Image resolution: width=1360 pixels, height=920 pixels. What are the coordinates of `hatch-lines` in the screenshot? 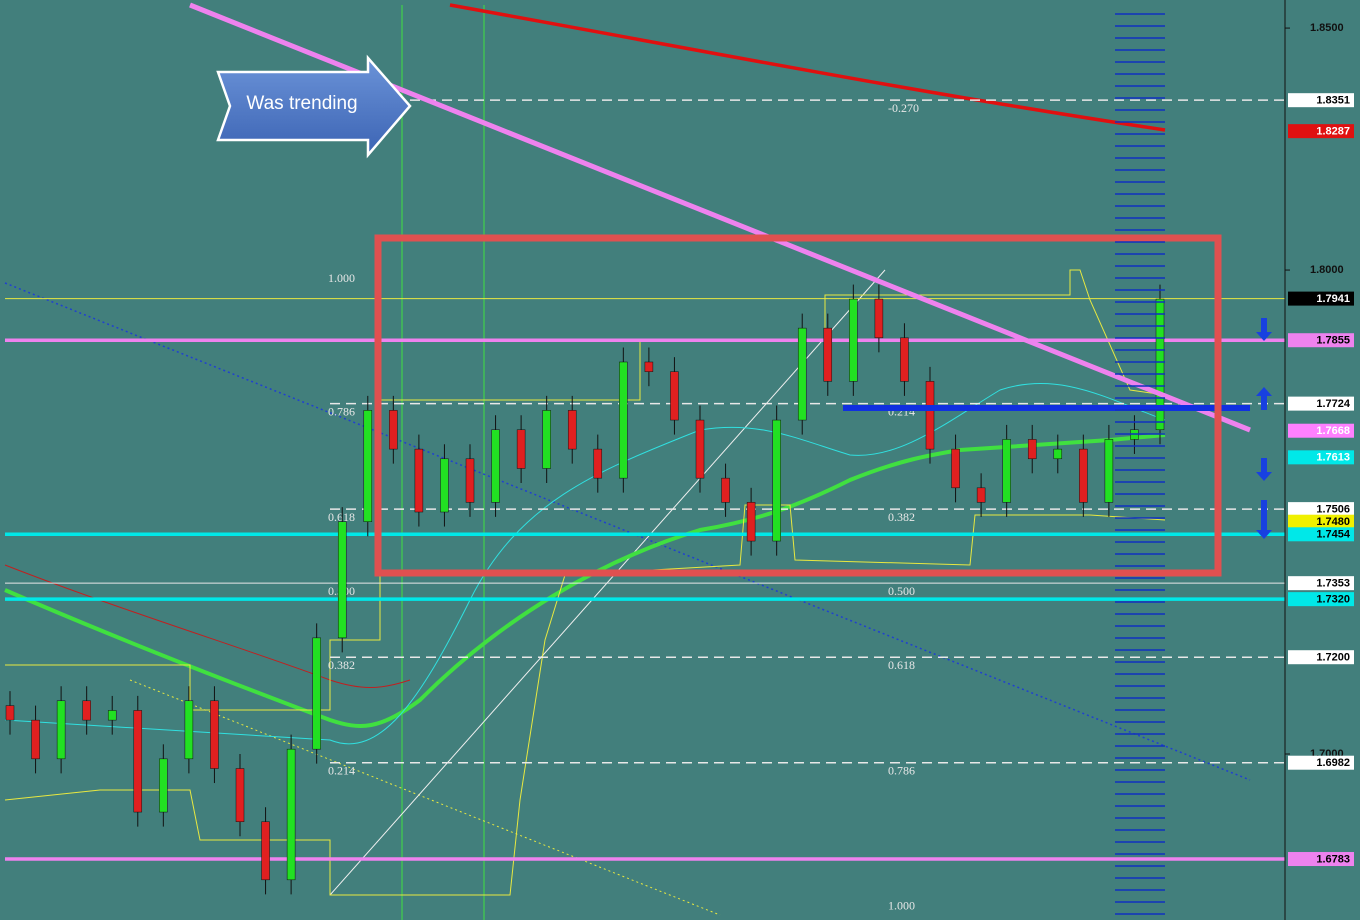 It's located at (1140, 464).